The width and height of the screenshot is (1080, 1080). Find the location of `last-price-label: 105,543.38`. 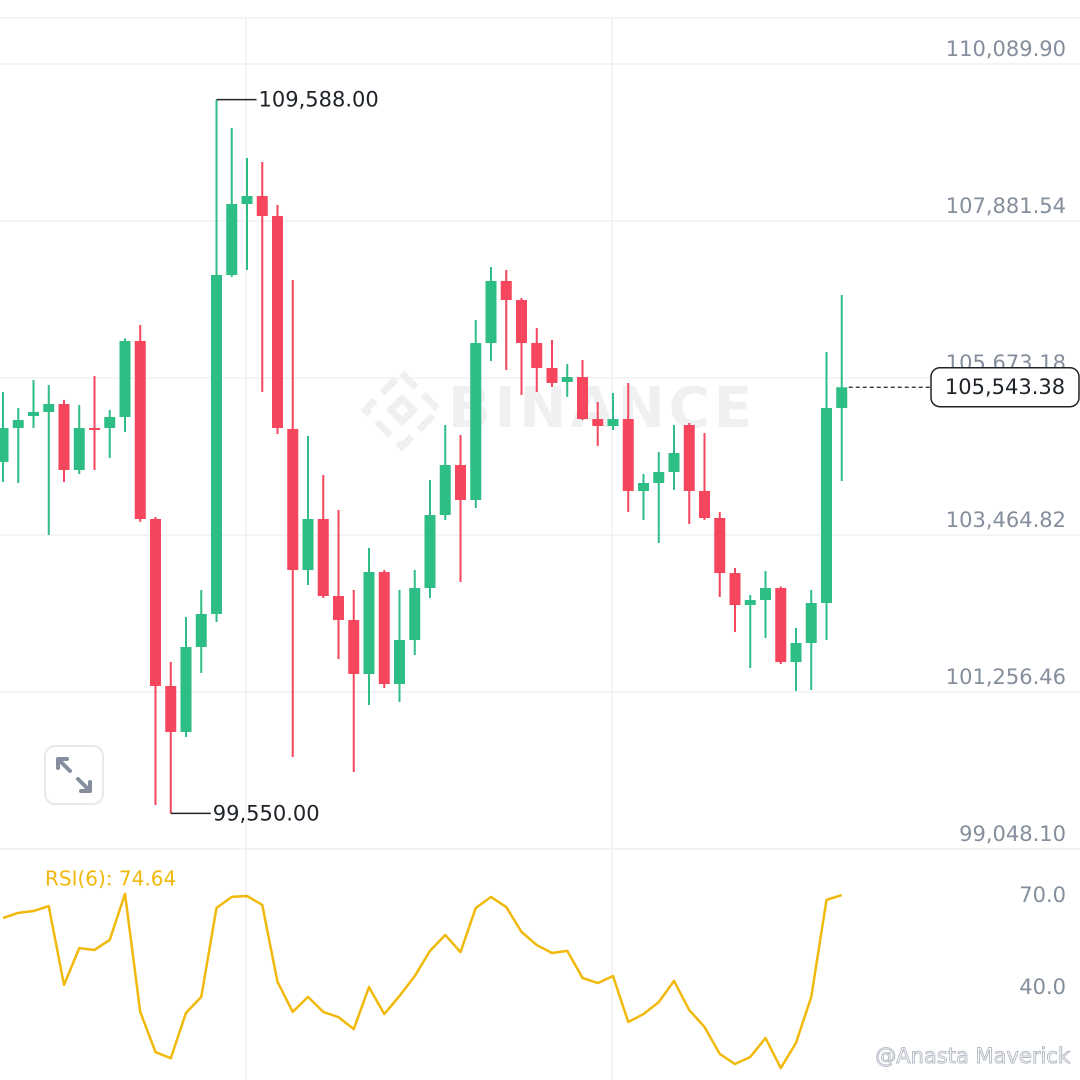

last-price-label: 105,543.38 is located at coordinates (1005, 387).